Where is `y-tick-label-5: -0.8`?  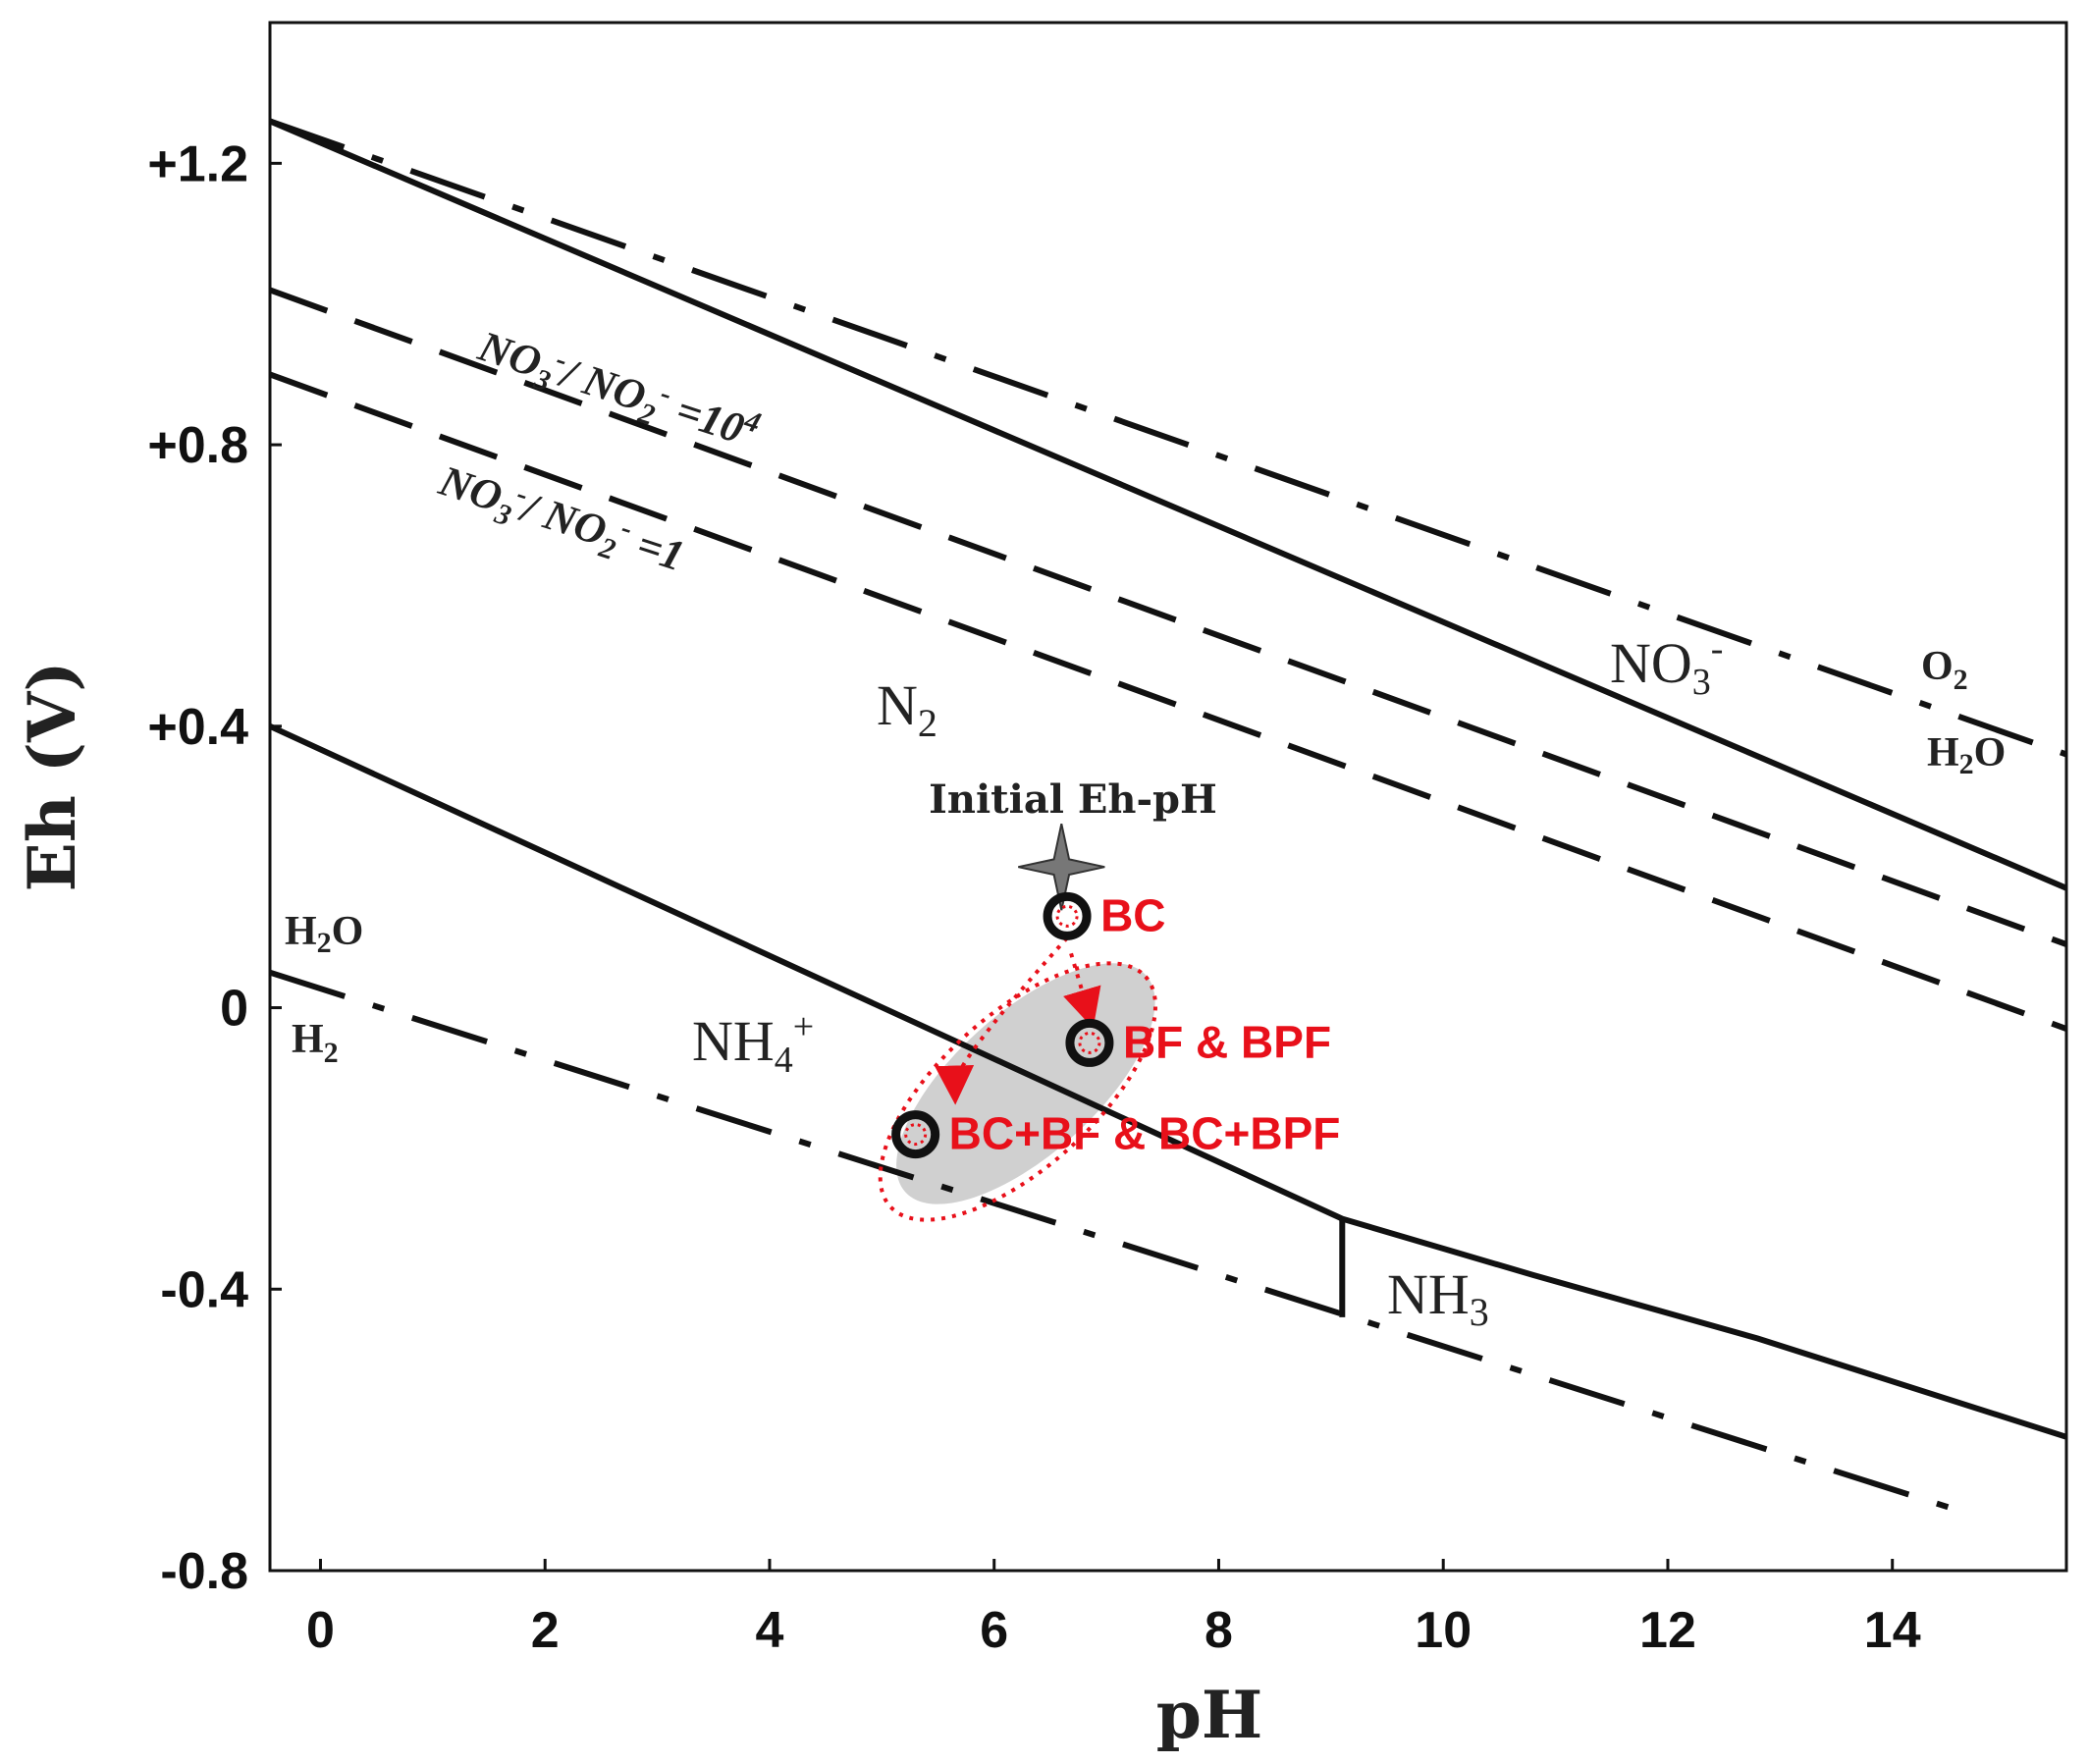
y-tick-label-5: -0.8 is located at coordinates (204, 1571).